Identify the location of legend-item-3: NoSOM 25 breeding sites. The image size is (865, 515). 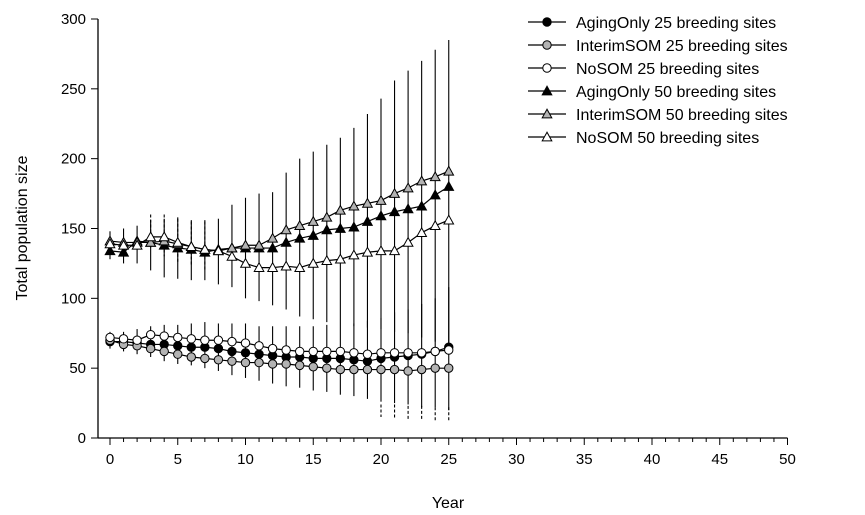
(643, 69).